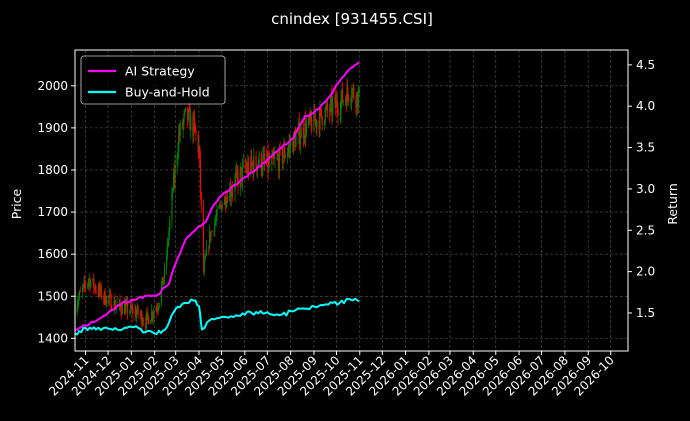 This screenshot has height=421, width=690. What do you see at coordinates (352, 19) in the screenshot?
I see `chart-title: cnindex [931455.CSI]` at bounding box center [352, 19].